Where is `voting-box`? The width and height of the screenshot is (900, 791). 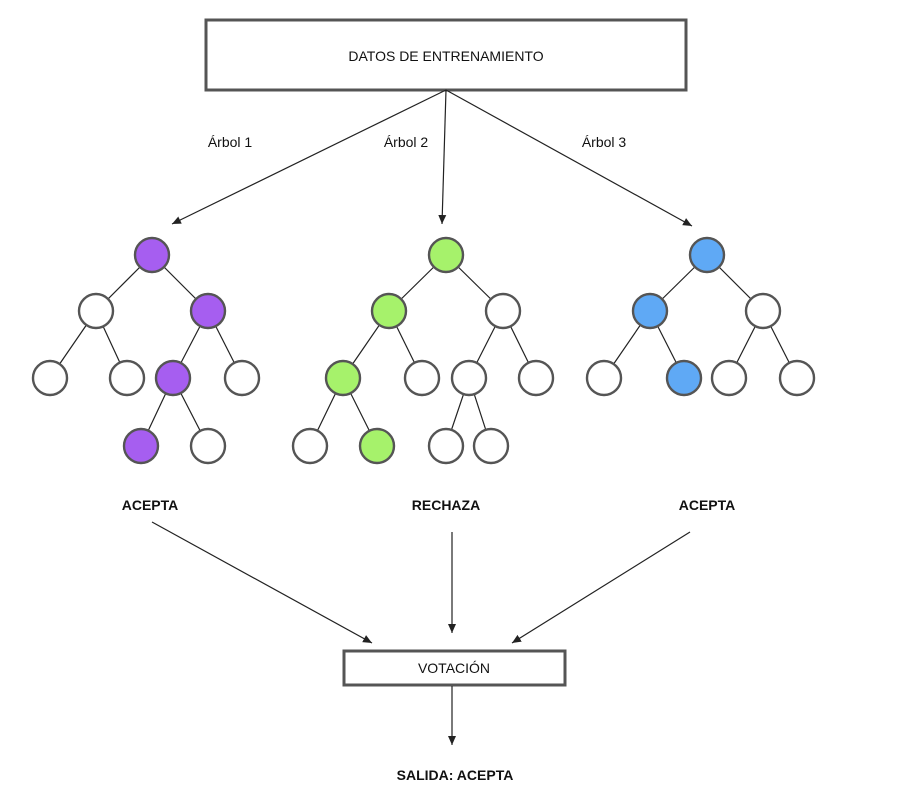
voting-box is located at coordinates (454, 668).